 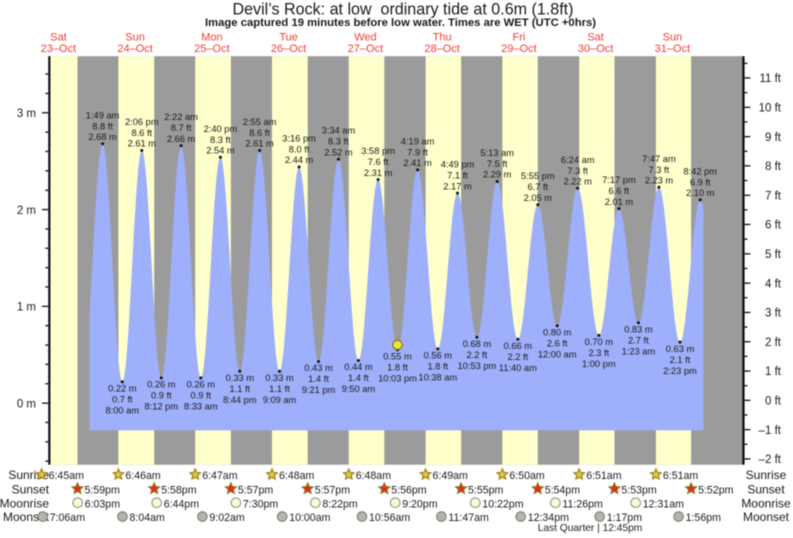 I want to click on svg-text: 5:52pm, so click(x=716, y=490).